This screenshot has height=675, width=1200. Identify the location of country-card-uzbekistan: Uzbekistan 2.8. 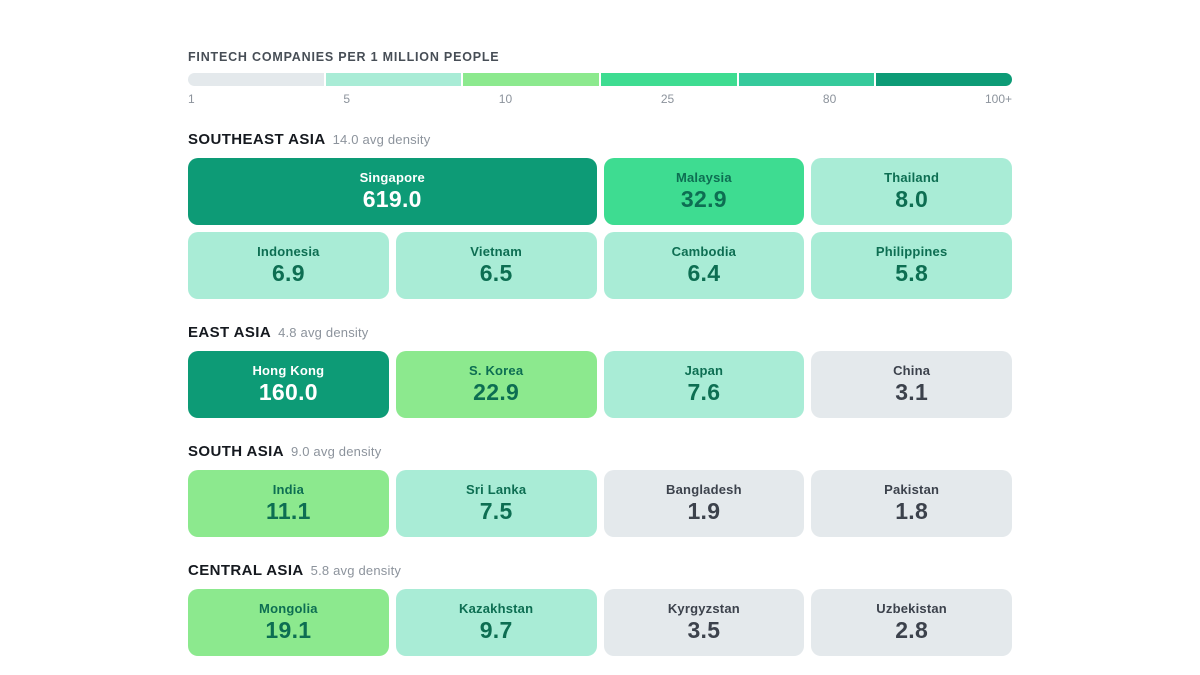
(911, 622).